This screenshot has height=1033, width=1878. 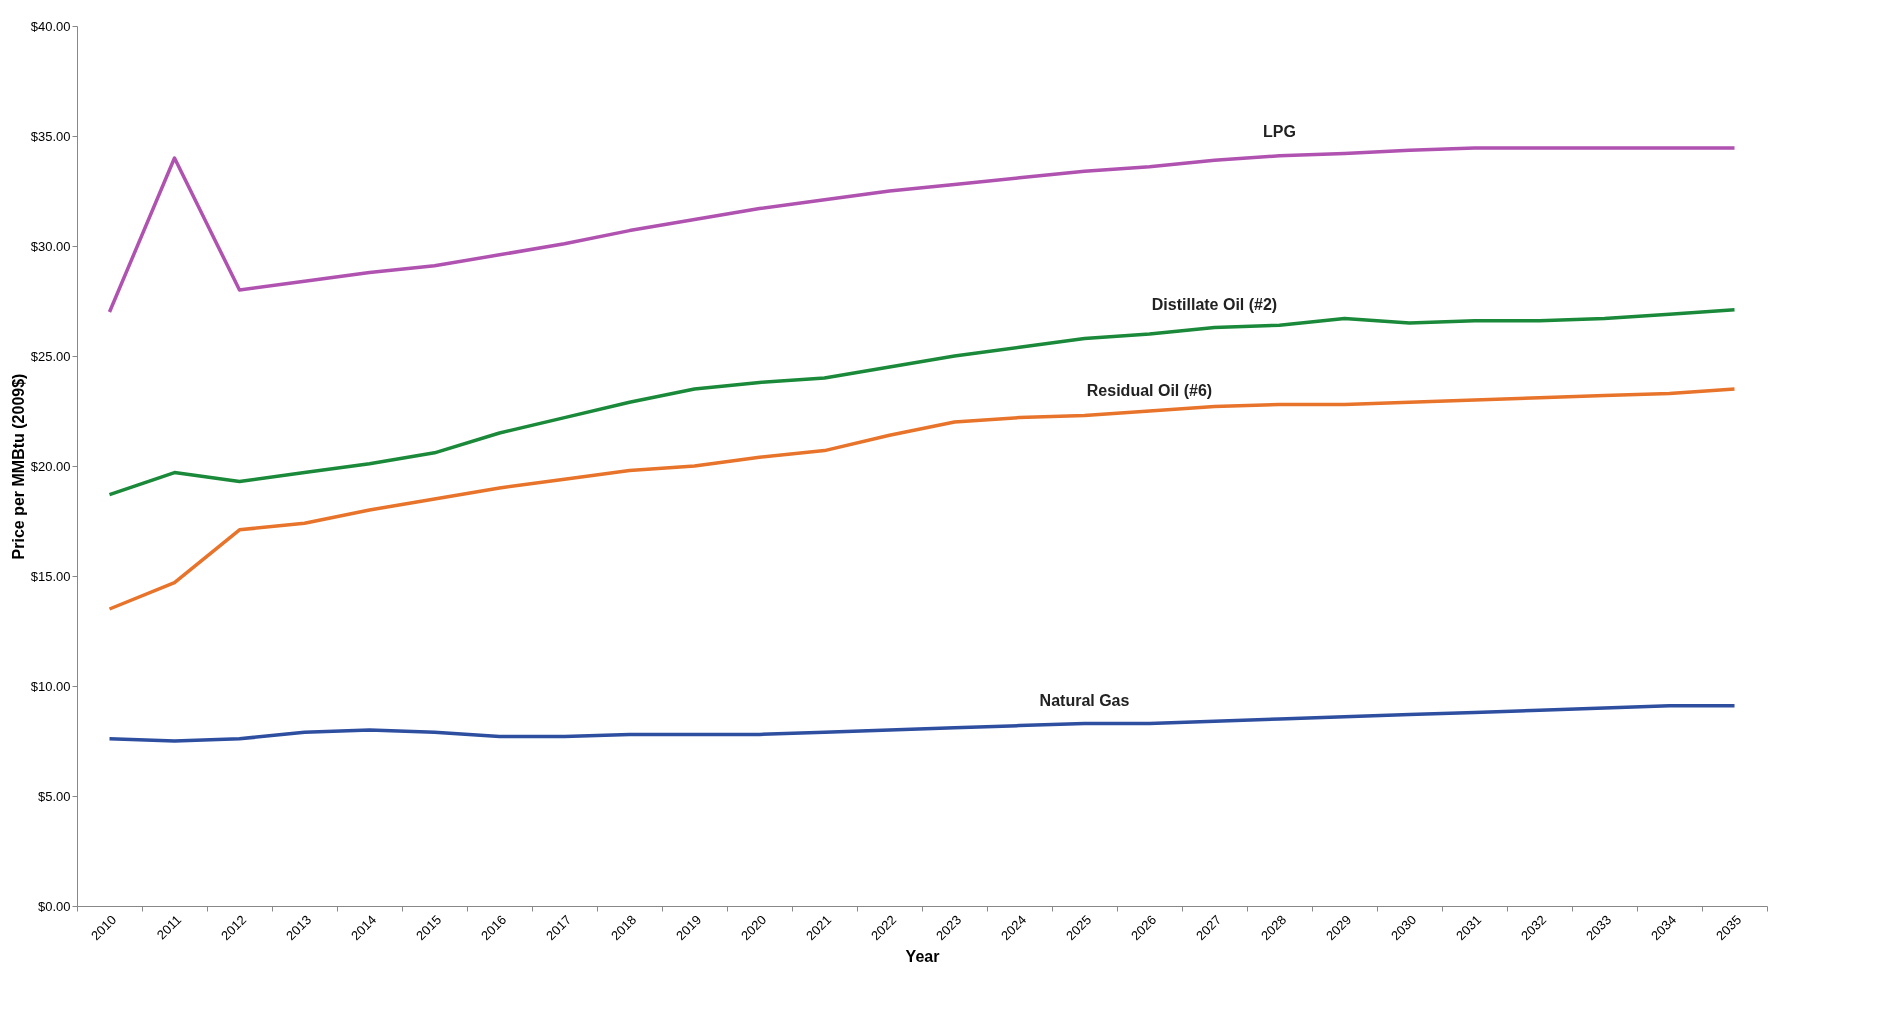 What do you see at coordinates (50, 686) in the screenshot?
I see `y-tick-label: $10.00` at bounding box center [50, 686].